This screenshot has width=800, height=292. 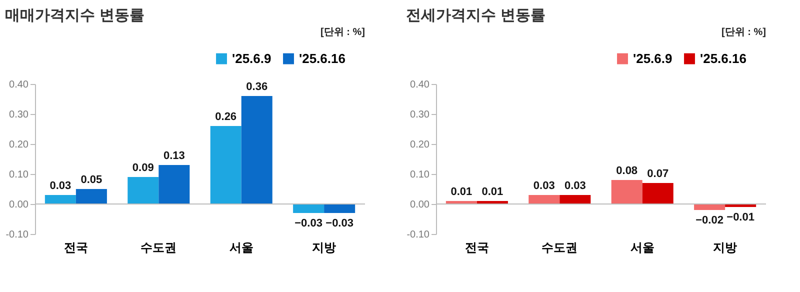 What do you see at coordinates (710, 220) in the screenshot?
I see `data-label: −0.02` at bounding box center [710, 220].